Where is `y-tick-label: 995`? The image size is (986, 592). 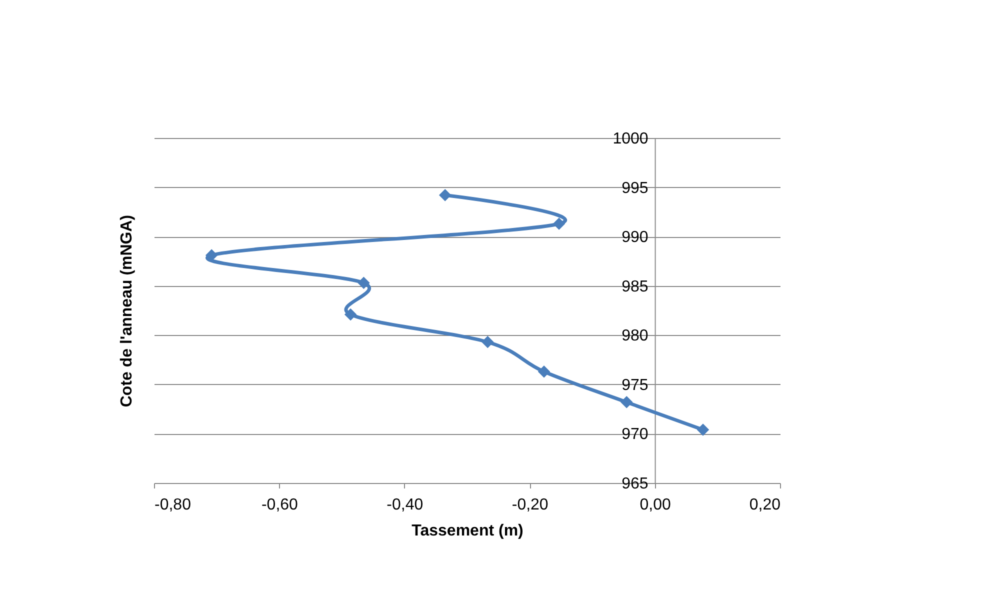 y-tick-label: 995 is located at coordinates (635, 188).